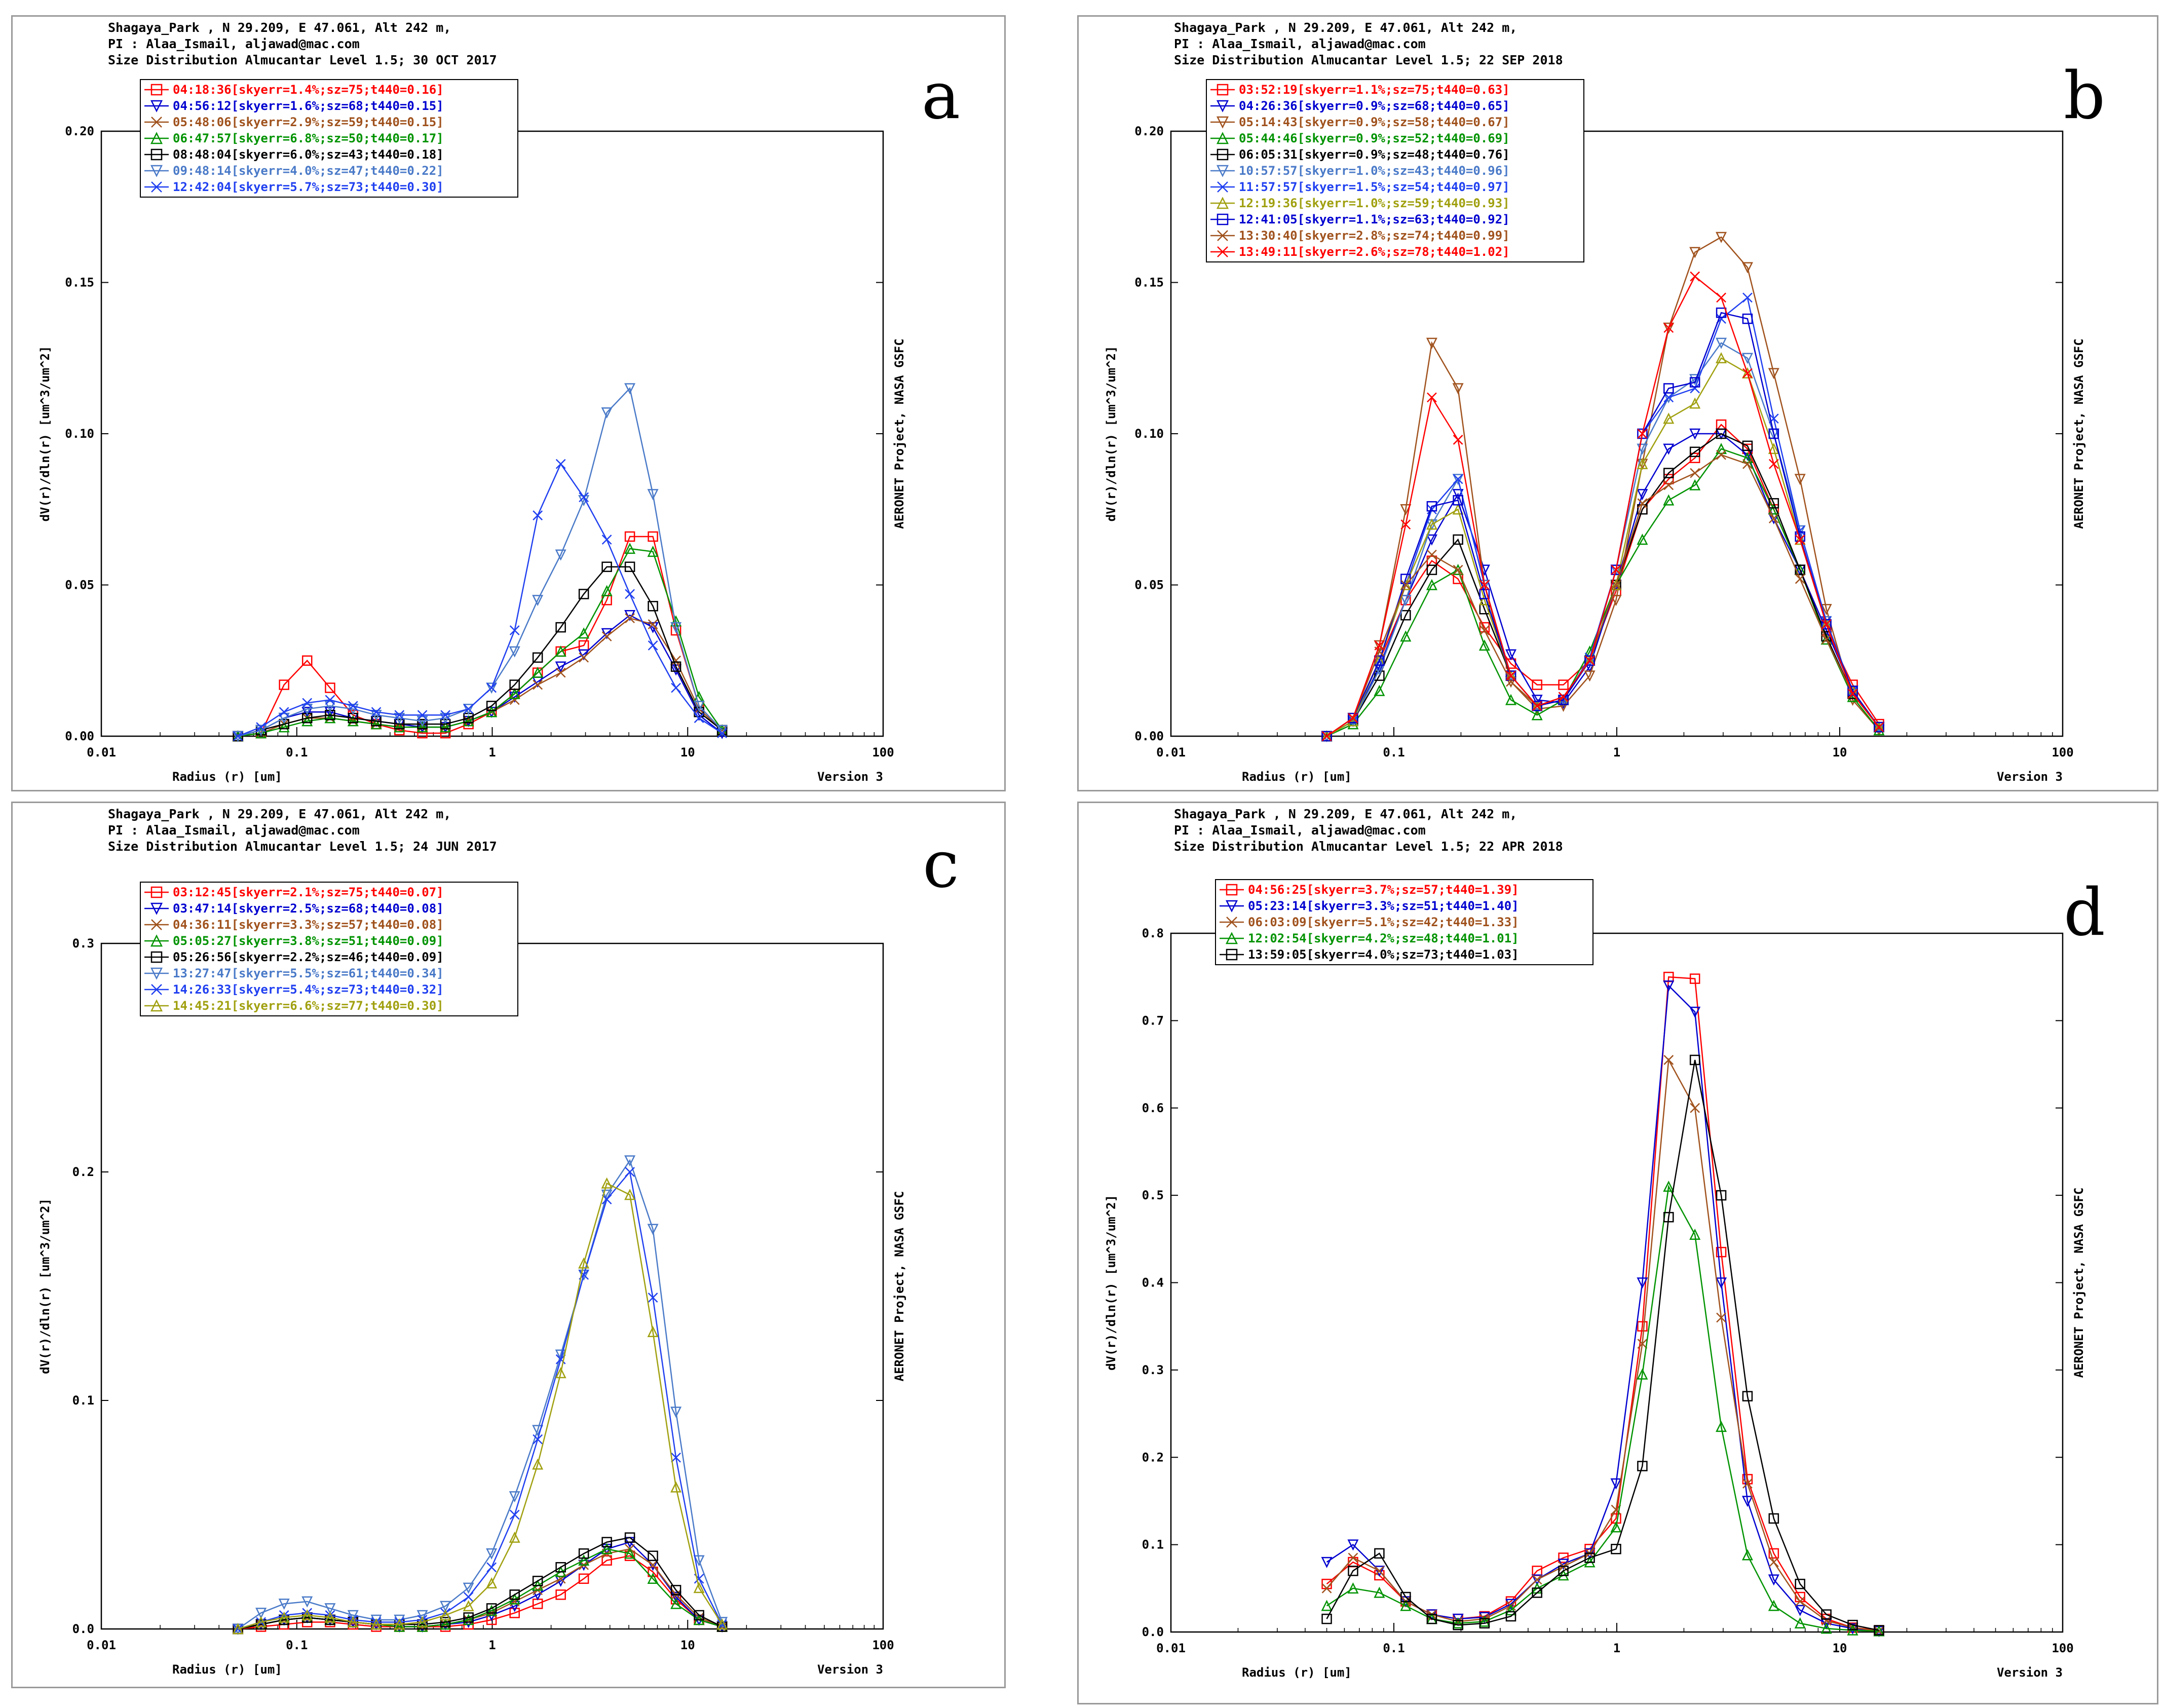 This screenshot has width=2164, height=1708. What do you see at coordinates (1383, 906) in the screenshot?
I see `legend-entry: 05:23:14[skyerr=3.3%;sz=51;t440=1.40]` at bounding box center [1383, 906].